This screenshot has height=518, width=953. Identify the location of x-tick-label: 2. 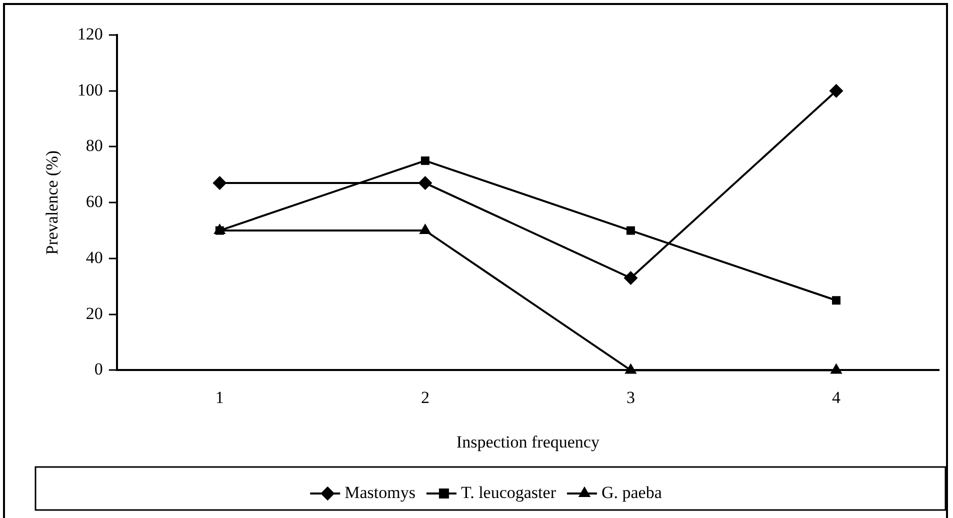
(425, 397).